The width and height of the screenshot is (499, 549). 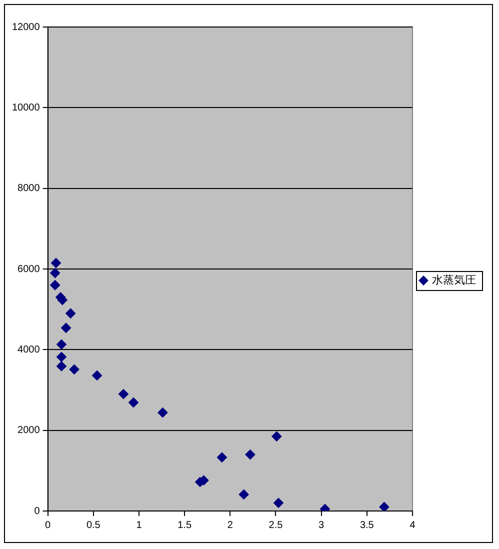 What do you see at coordinates (37, 511) in the screenshot?
I see `y-tick-label: 0` at bounding box center [37, 511].